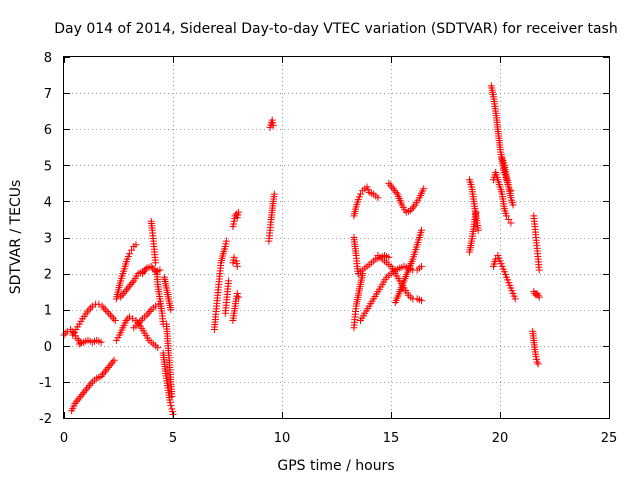  I want to click on y-tick-label: -2, so click(45, 419).